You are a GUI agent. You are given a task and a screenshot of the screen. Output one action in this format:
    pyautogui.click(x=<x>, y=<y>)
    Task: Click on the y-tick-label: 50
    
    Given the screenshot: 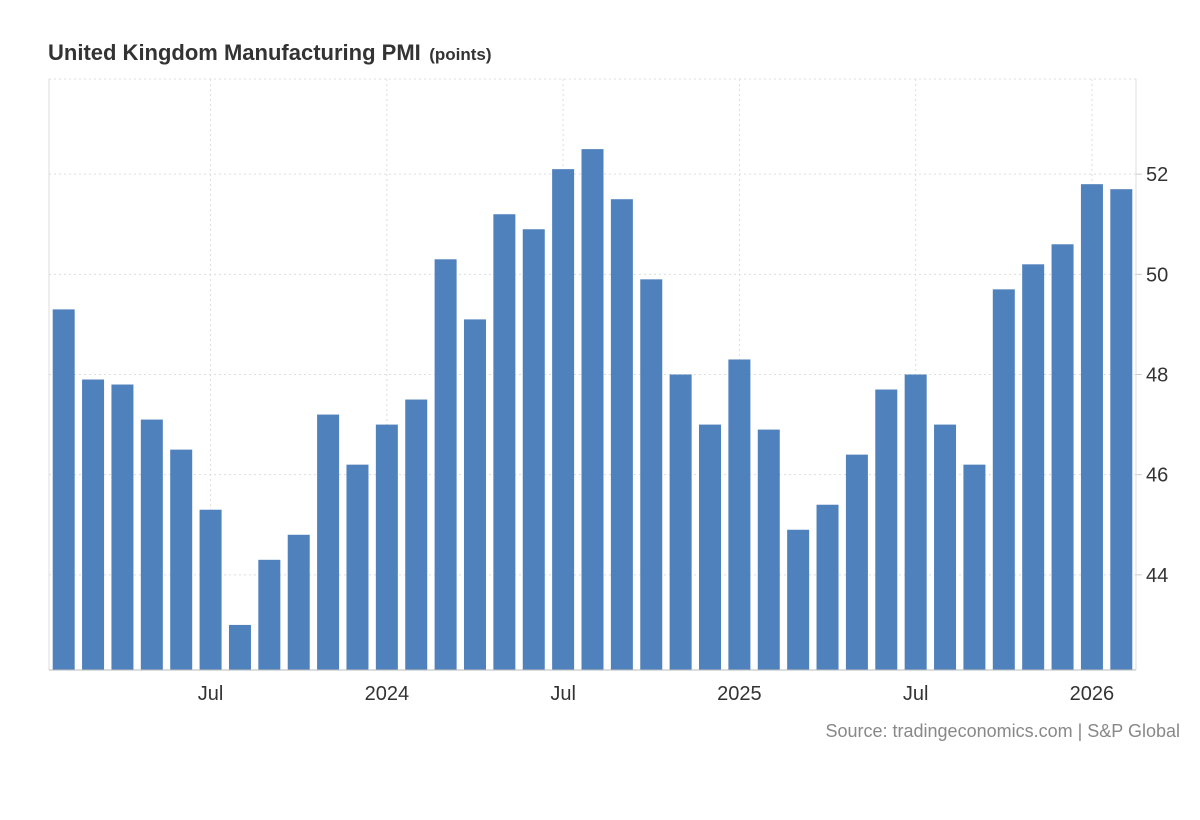 What is the action you would take?
    pyautogui.click(x=1157, y=275)
    